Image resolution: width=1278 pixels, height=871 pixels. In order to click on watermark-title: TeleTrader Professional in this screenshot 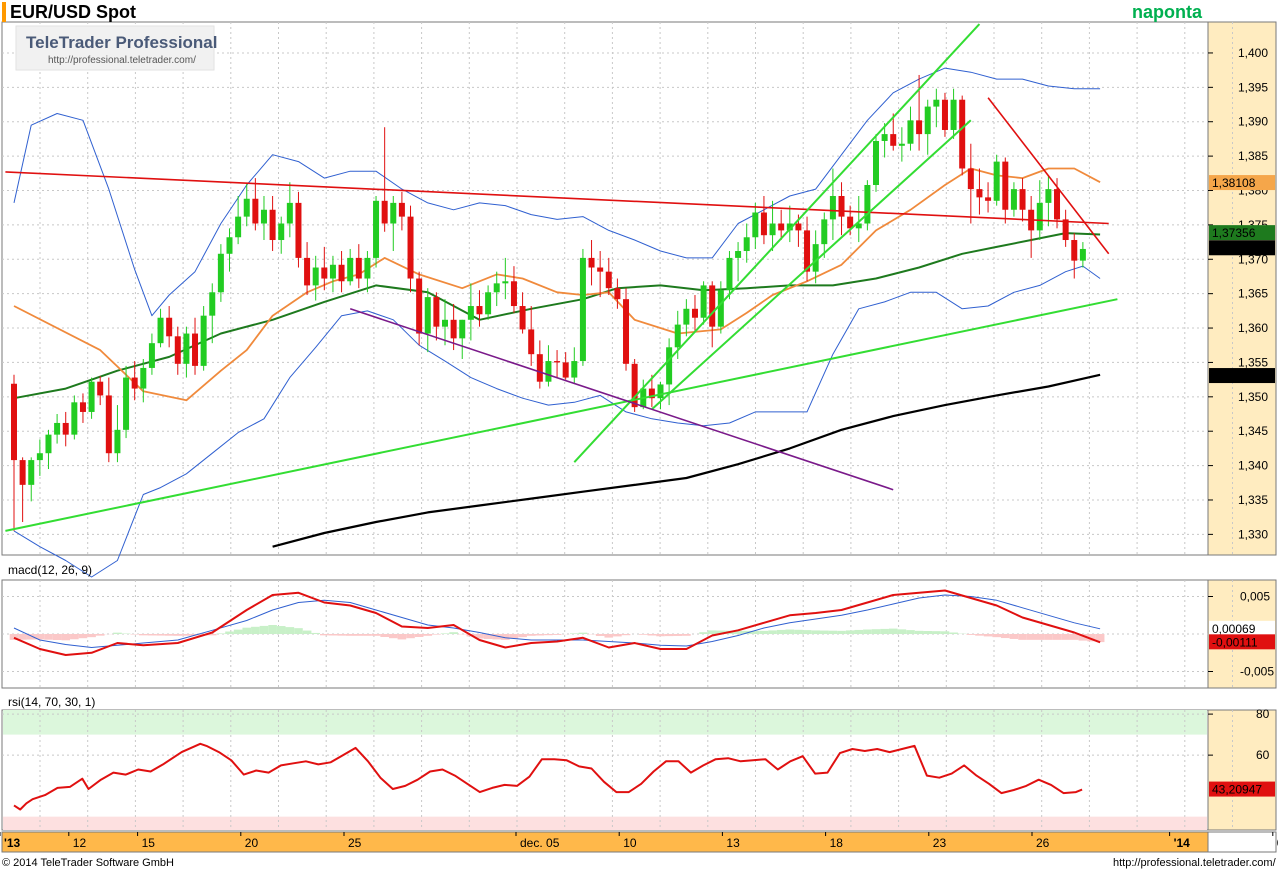, I will do `click(121, 42)`.